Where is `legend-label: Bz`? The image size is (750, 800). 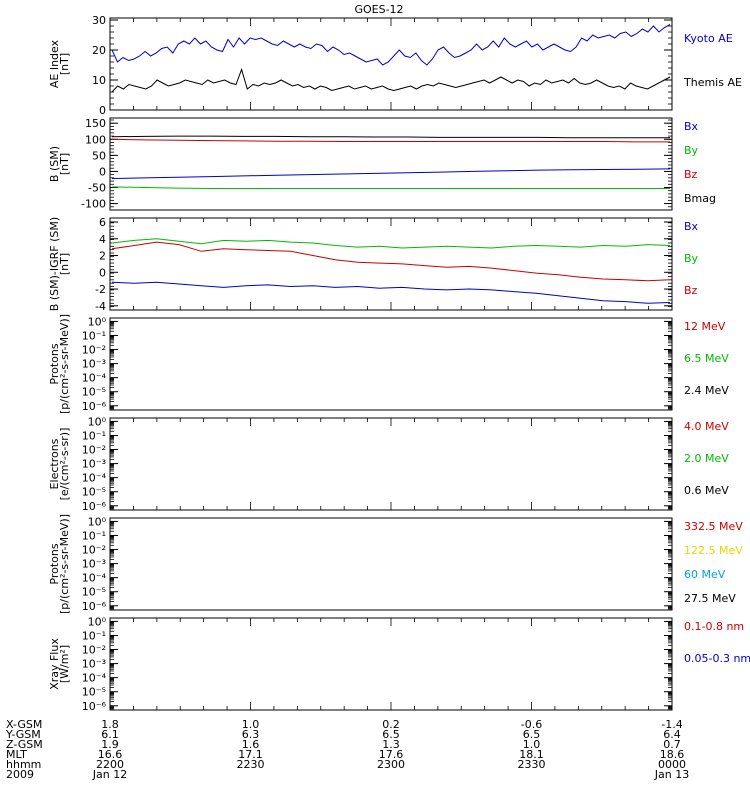
legend-label: Bz is located at coordinates (691, 174).